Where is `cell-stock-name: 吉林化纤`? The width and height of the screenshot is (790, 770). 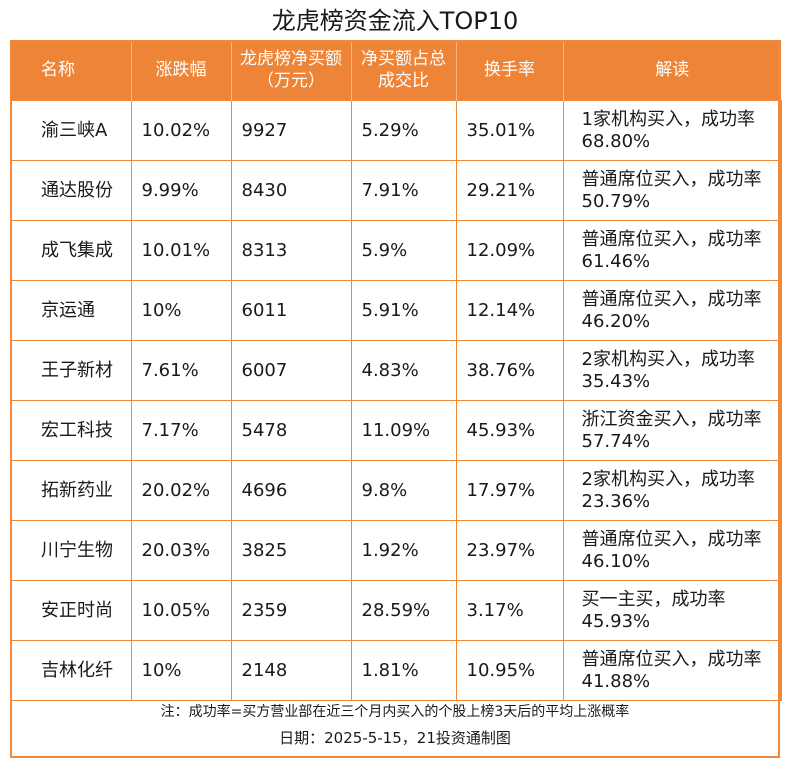 cell-stock-name: 吉林化纤 is located at coordinates (71, 670).